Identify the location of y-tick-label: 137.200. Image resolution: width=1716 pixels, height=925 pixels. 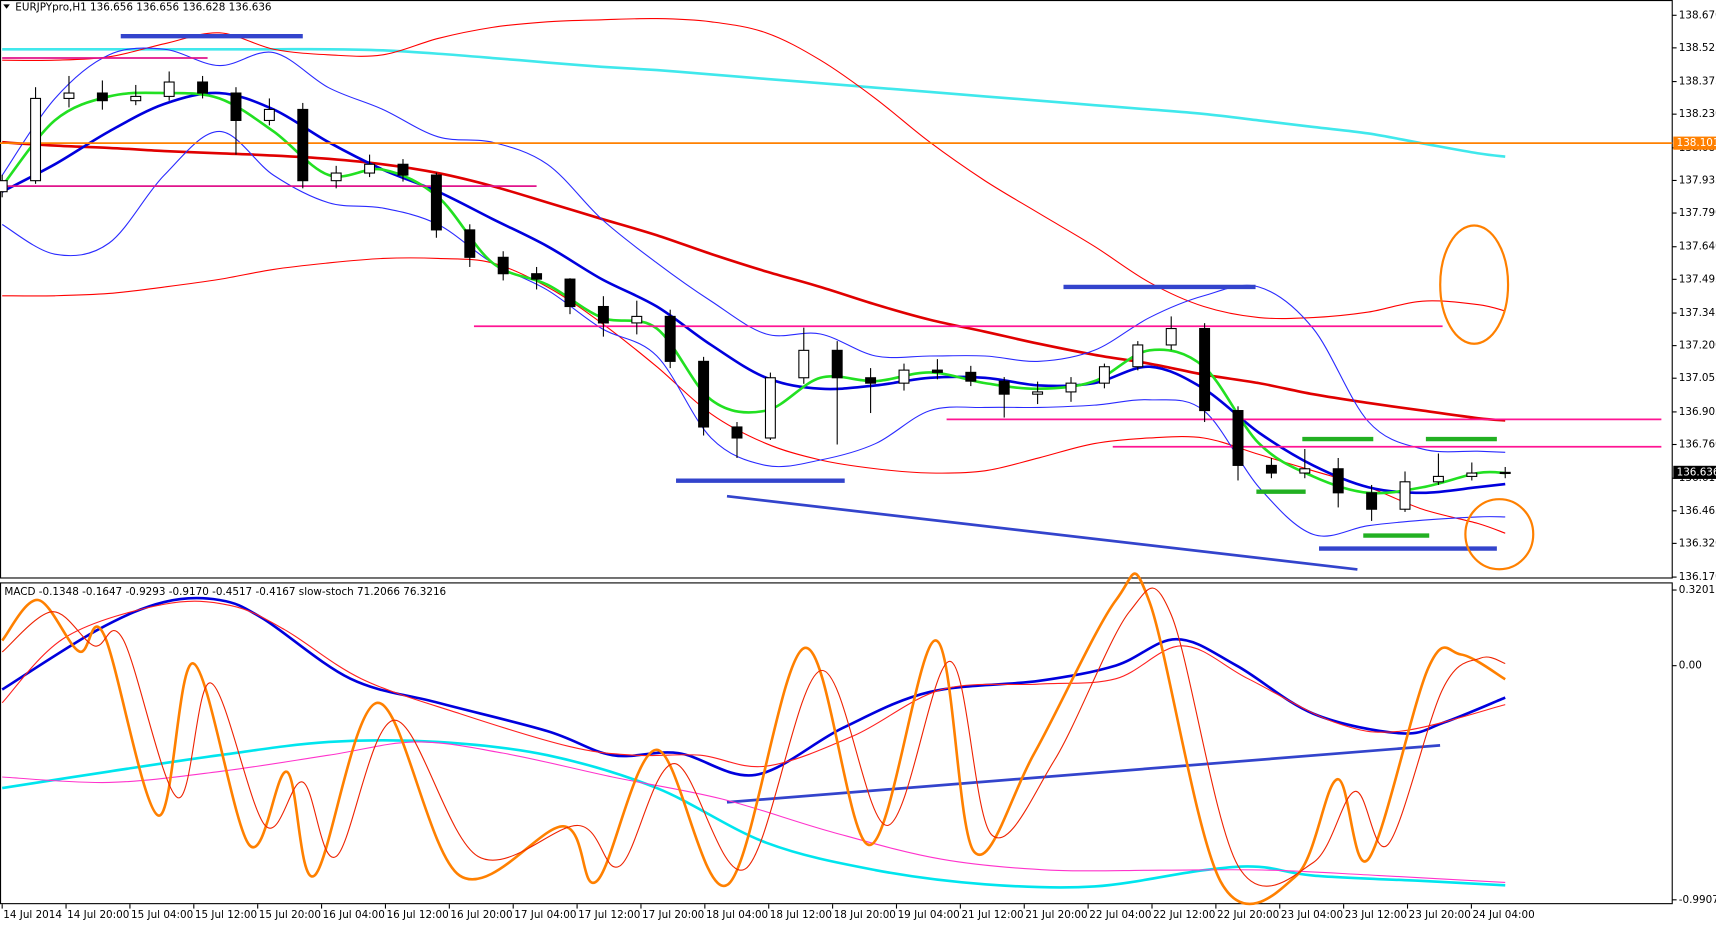
(1697, 346).